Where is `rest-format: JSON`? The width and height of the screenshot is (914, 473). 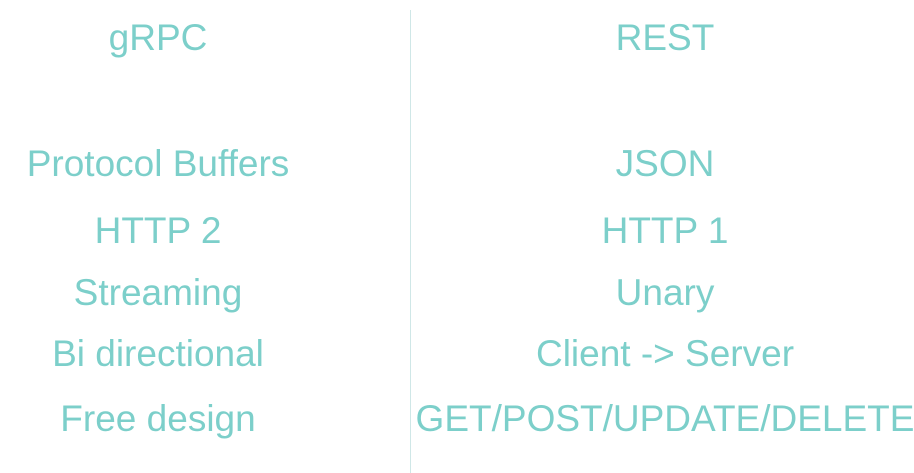
rest-format: JSON is located at coordinates (665, 163).